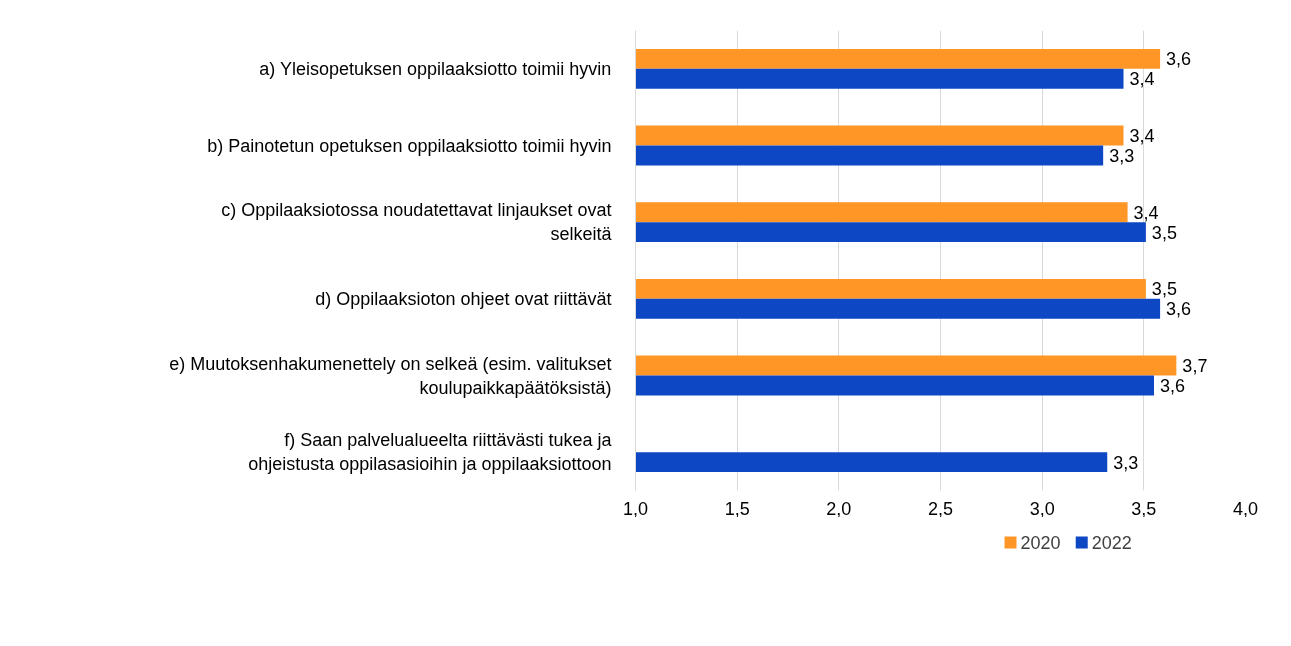 This screenshot has width=1291, height=646. Describe the element at coordinates (940, 508) in the screenshot. I see `x-tick-label: 2,5` at that location.